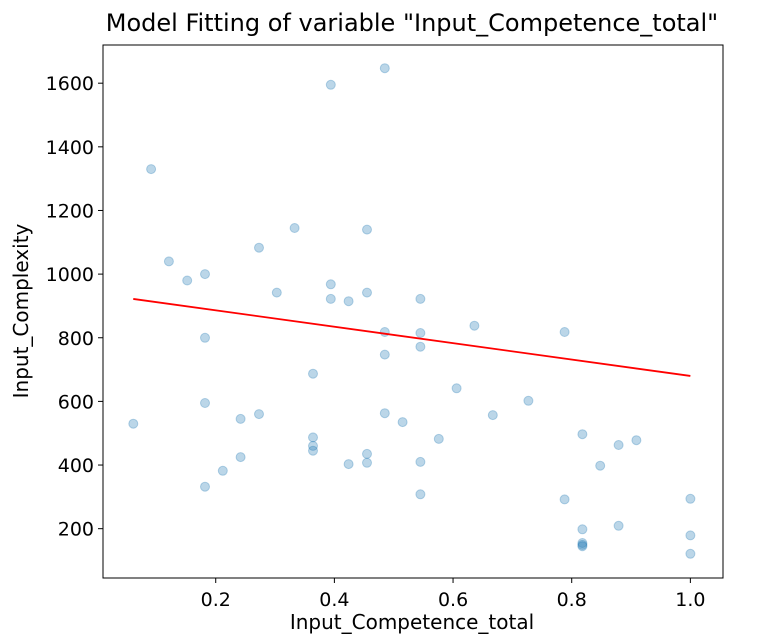 This screenshot has height=643, width=767. I want to click on x-tick-label: 0.2, so click(216, 600).